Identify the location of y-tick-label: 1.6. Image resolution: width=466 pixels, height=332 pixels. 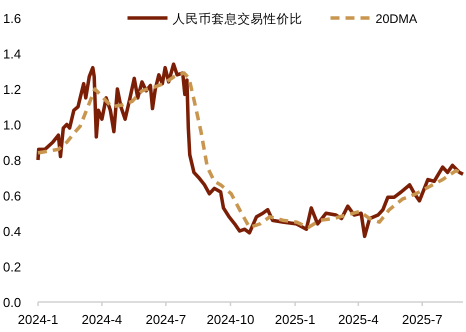
(12, 18).